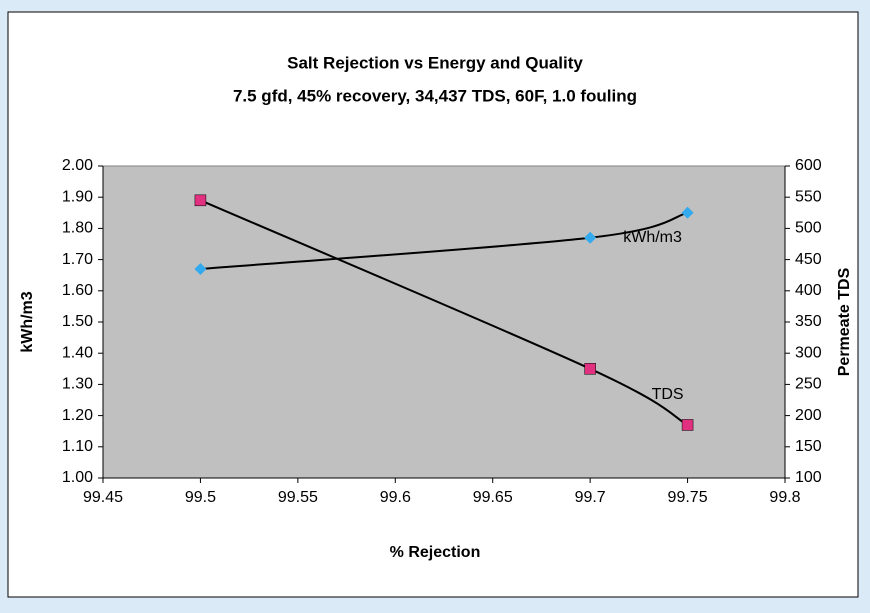  Describe the element at coordinates (493, 497) in the screenshot. I see `x-tick-label: 99.65` at that location.